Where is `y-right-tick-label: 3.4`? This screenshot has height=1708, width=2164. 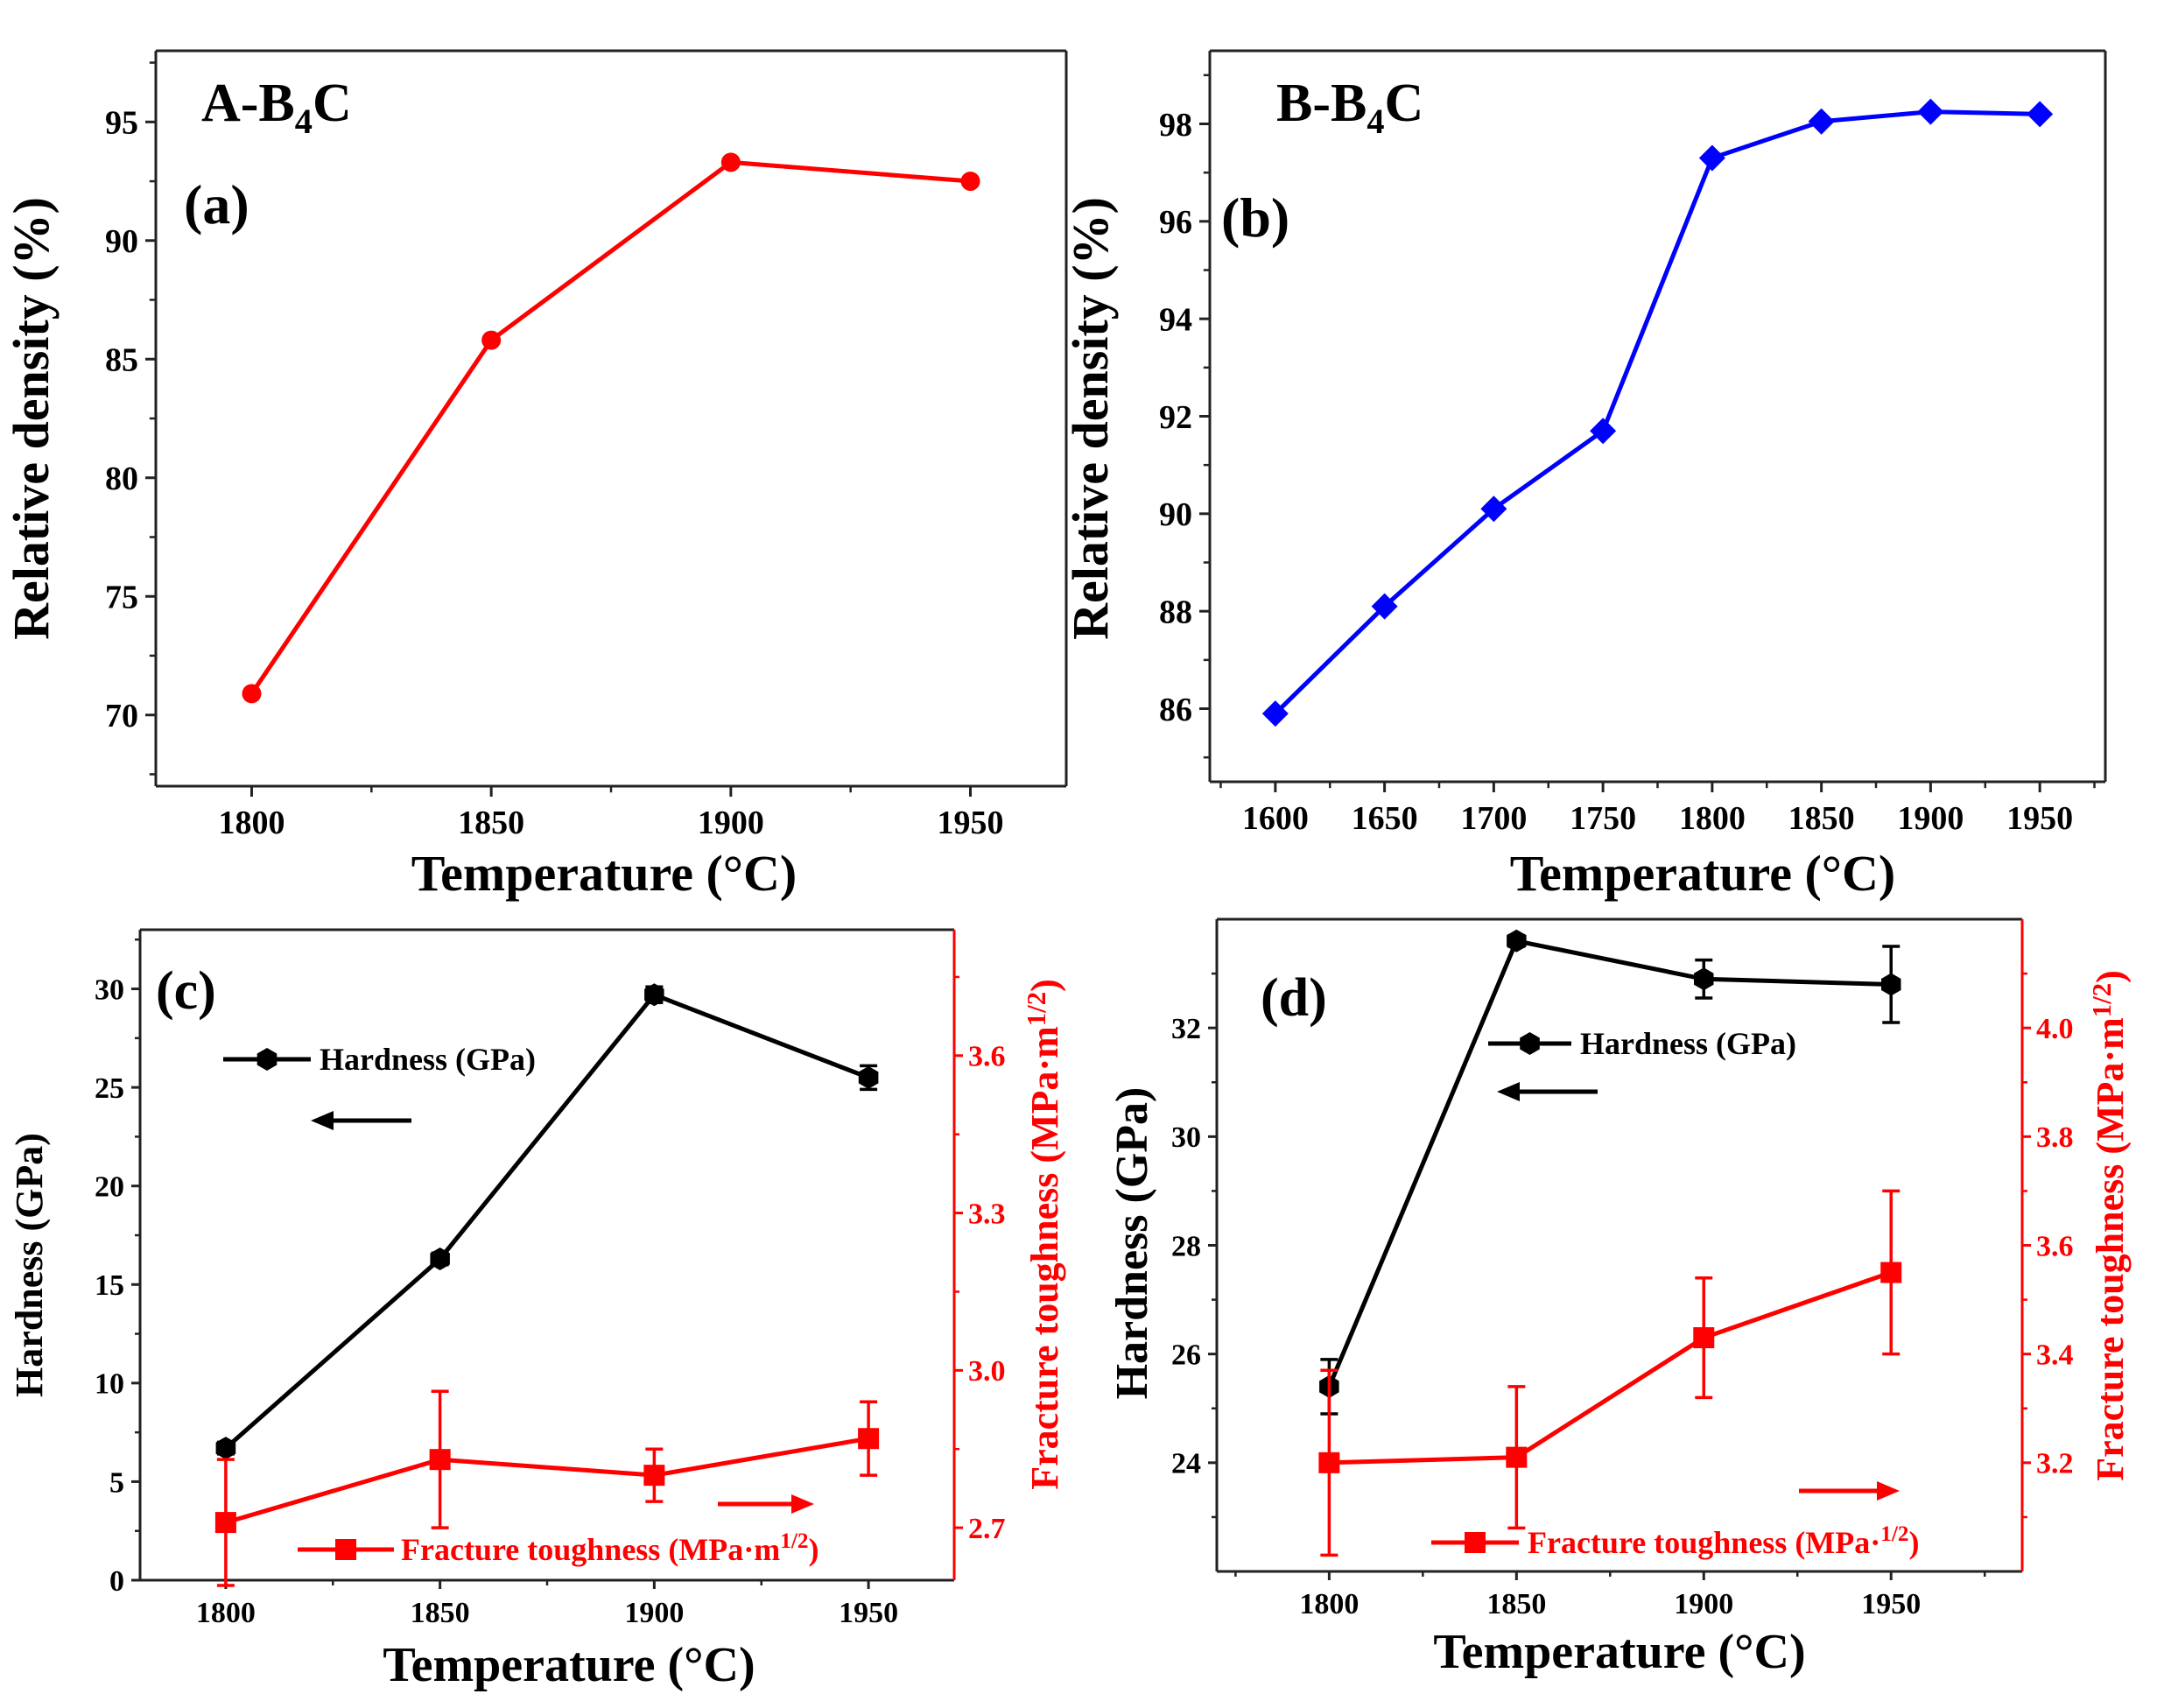 y-right-tick-label: 3.4 is located at coordinates (2055, 1356).